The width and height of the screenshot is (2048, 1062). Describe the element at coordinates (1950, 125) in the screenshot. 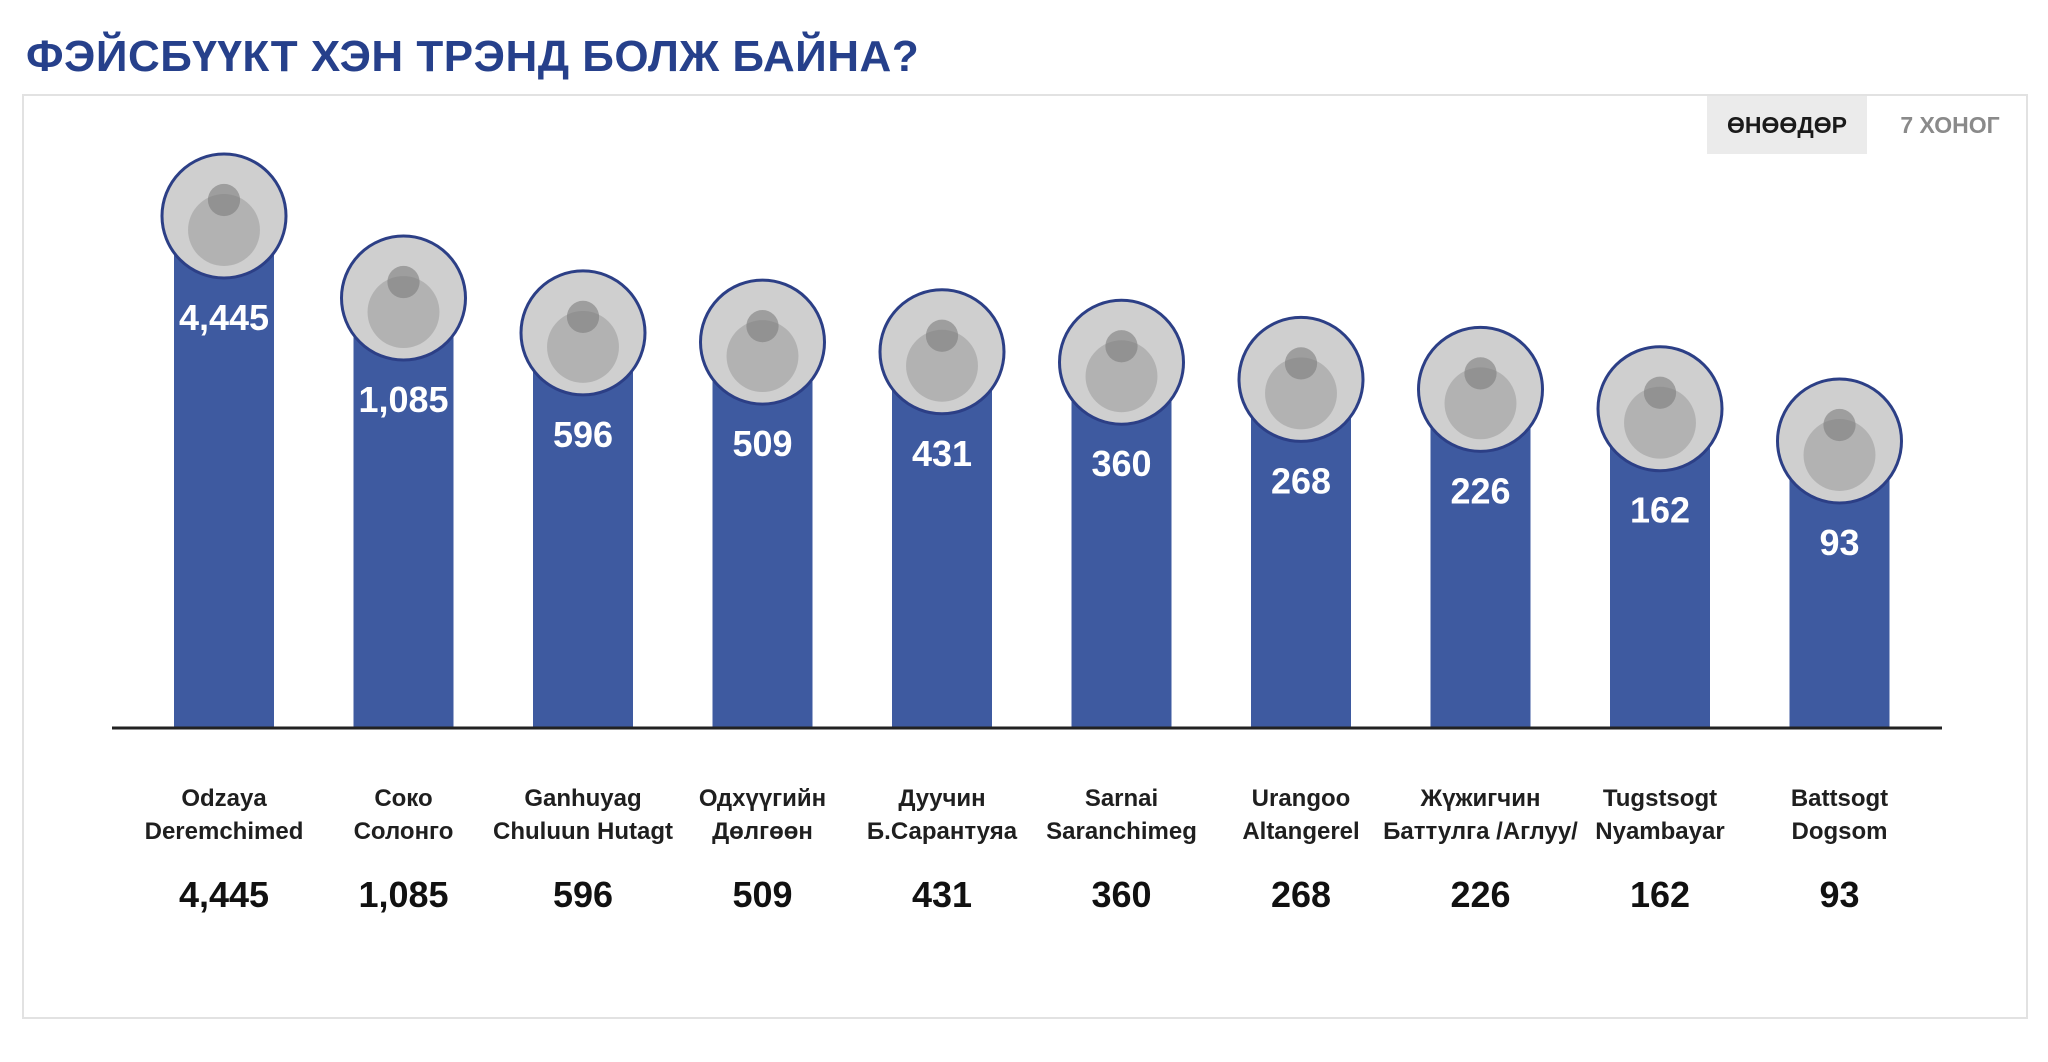

I see `tab-7-days: 7 ХОНОГ` at that location.